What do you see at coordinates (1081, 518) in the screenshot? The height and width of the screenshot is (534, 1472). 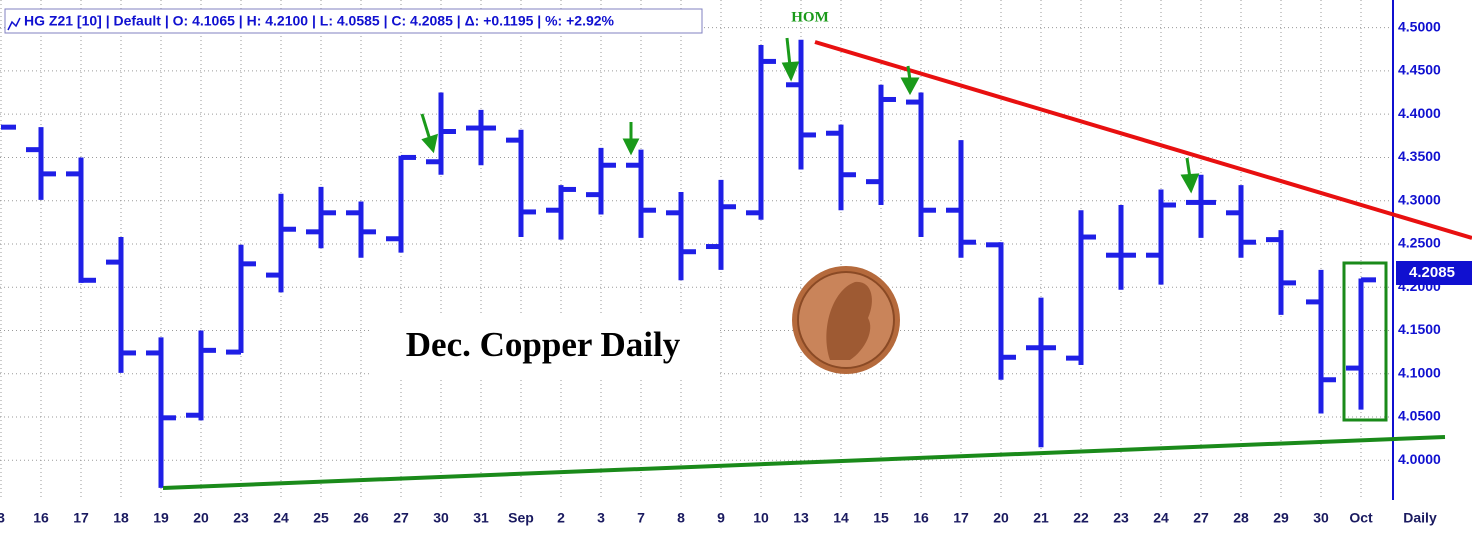 I see `x-tick-label: 22` at bounding box center [1081, 518].